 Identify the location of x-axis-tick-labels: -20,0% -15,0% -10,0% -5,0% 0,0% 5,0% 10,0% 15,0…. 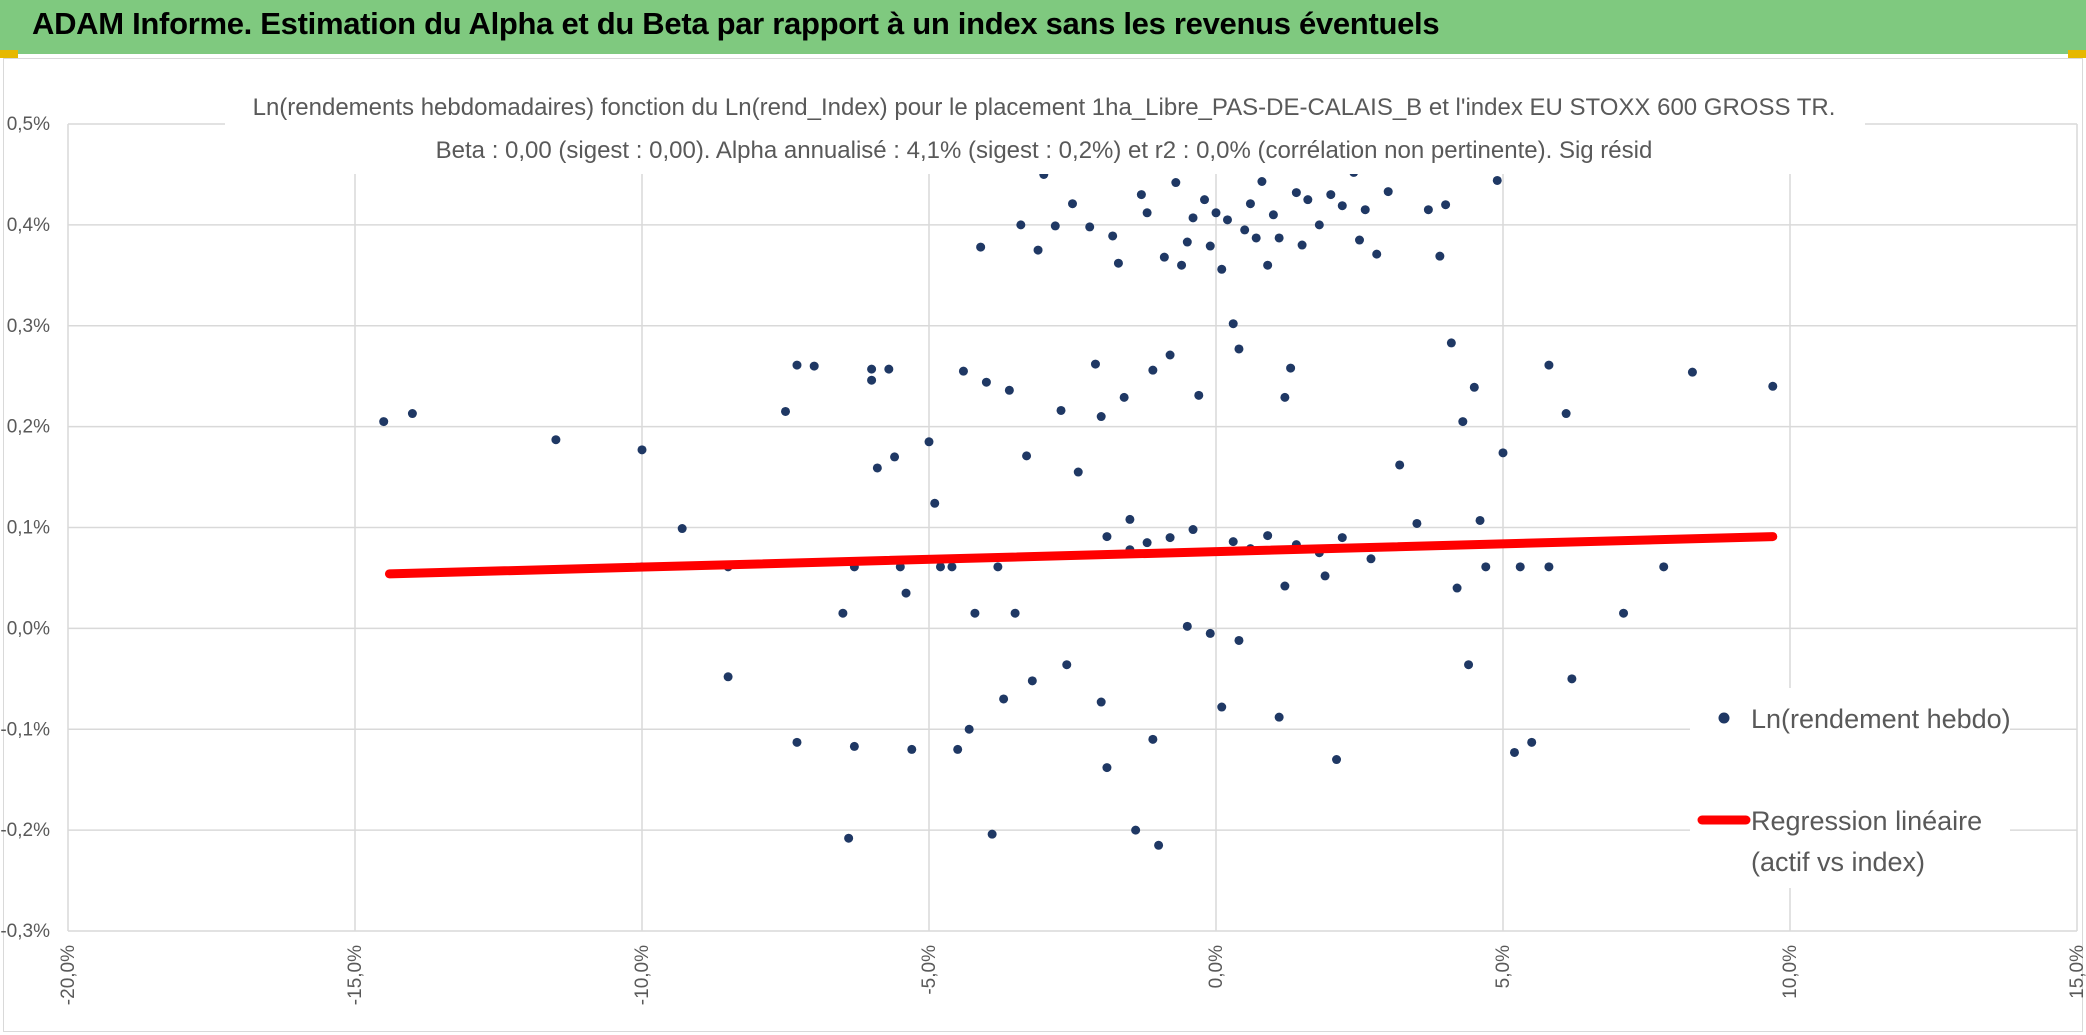
(1072, 975).